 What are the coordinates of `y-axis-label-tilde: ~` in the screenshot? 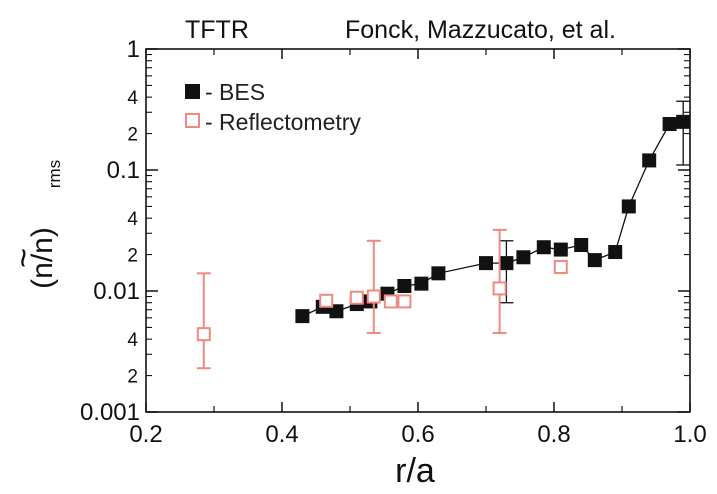 It's located at (24, 258).